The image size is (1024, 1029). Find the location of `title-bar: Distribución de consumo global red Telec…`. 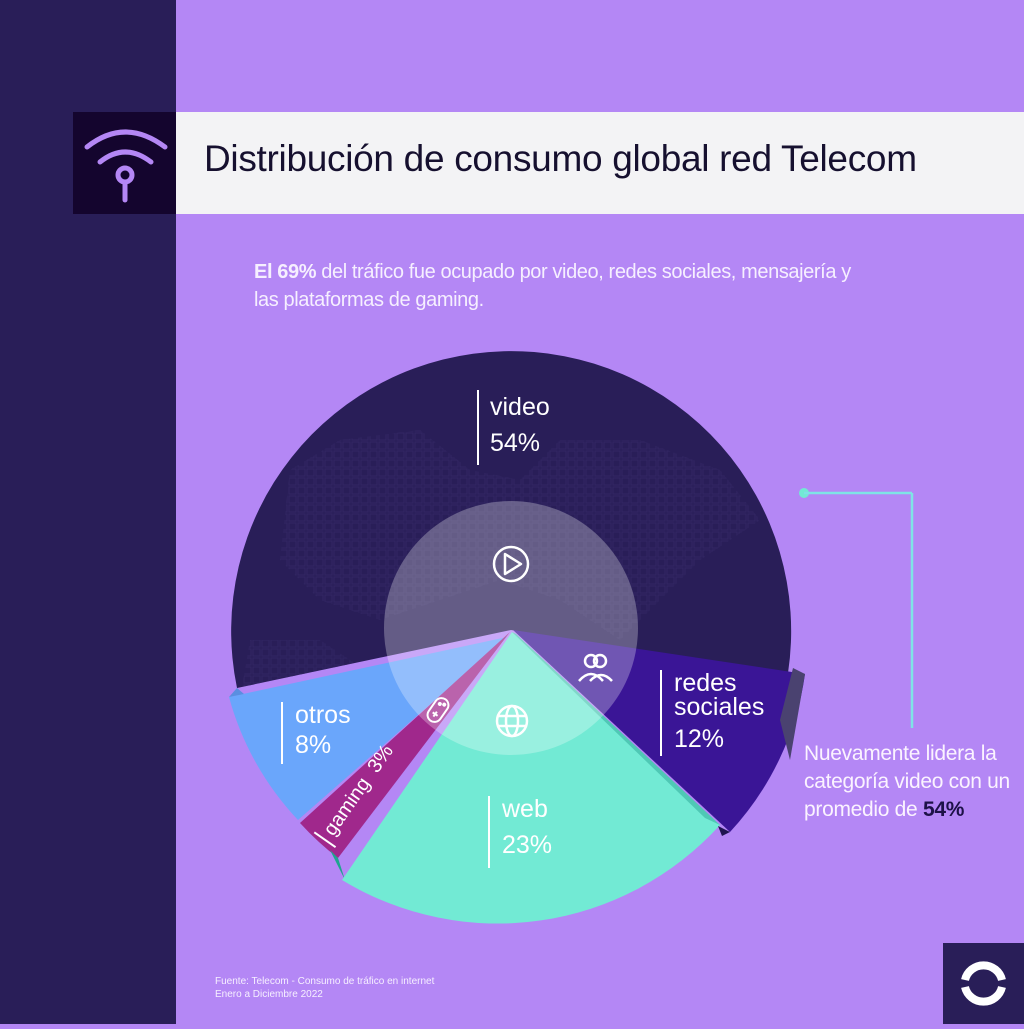

title-bar: Distribución de consumo global red Telec… is located at coordinates (600, 163).